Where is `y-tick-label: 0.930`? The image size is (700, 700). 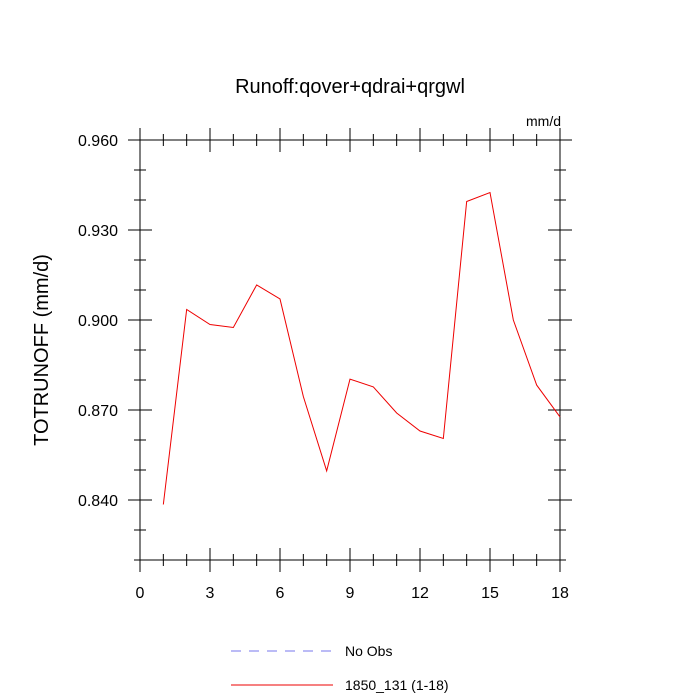
y-tick-label: 0.930 is located at coordinates (98, 231).